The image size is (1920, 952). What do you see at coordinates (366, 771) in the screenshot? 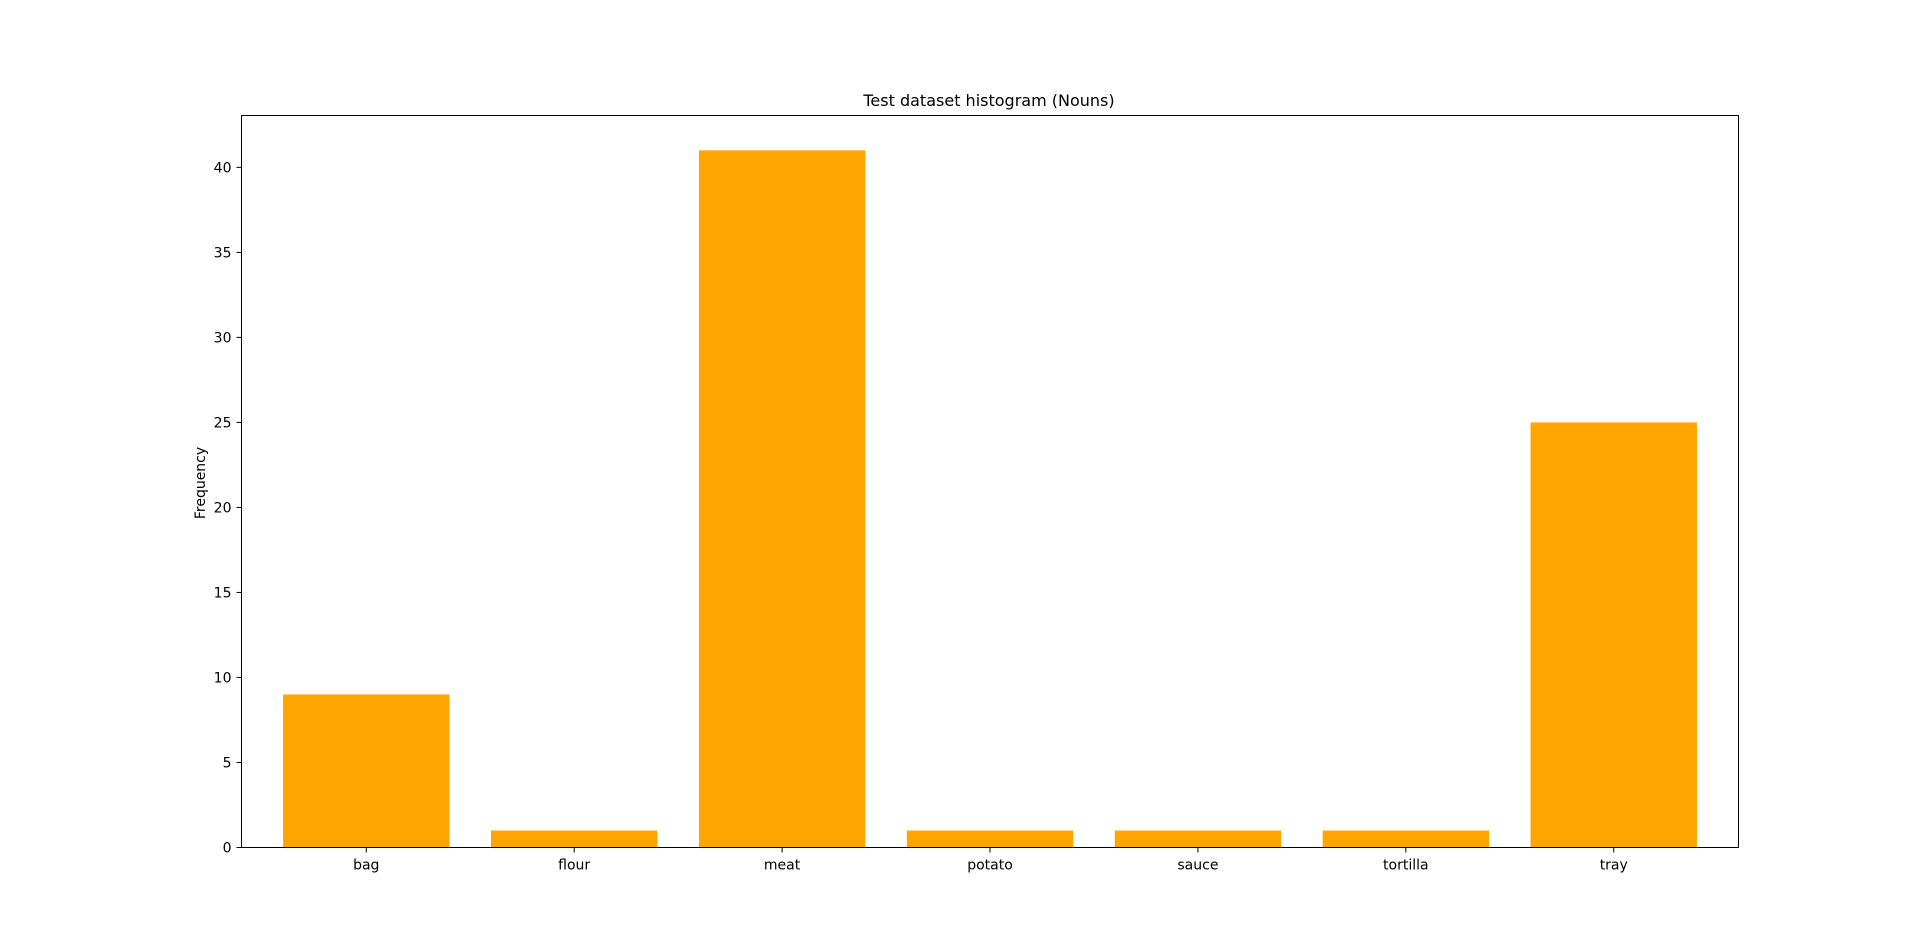
I see `bar-bag` at bounding box center [366, 771].